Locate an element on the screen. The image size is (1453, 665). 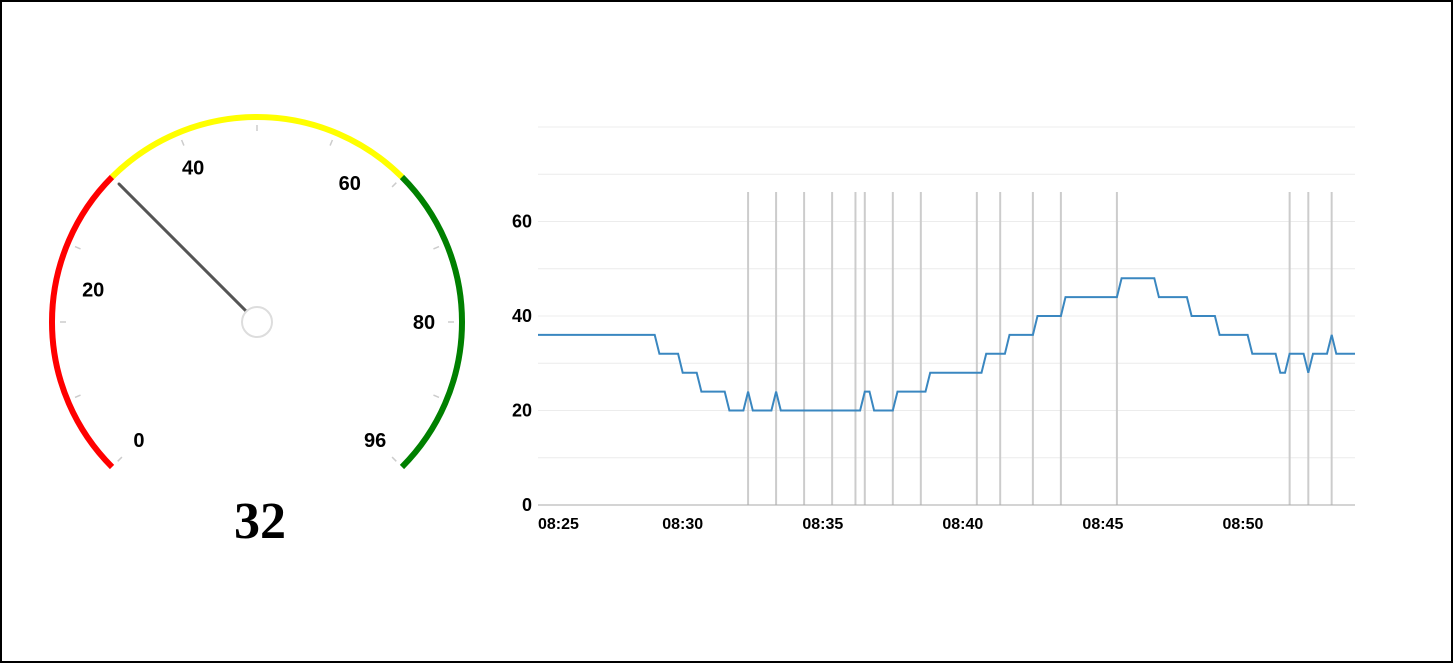
gauge-tick-label: 0 is located at coordinates (138, 441).